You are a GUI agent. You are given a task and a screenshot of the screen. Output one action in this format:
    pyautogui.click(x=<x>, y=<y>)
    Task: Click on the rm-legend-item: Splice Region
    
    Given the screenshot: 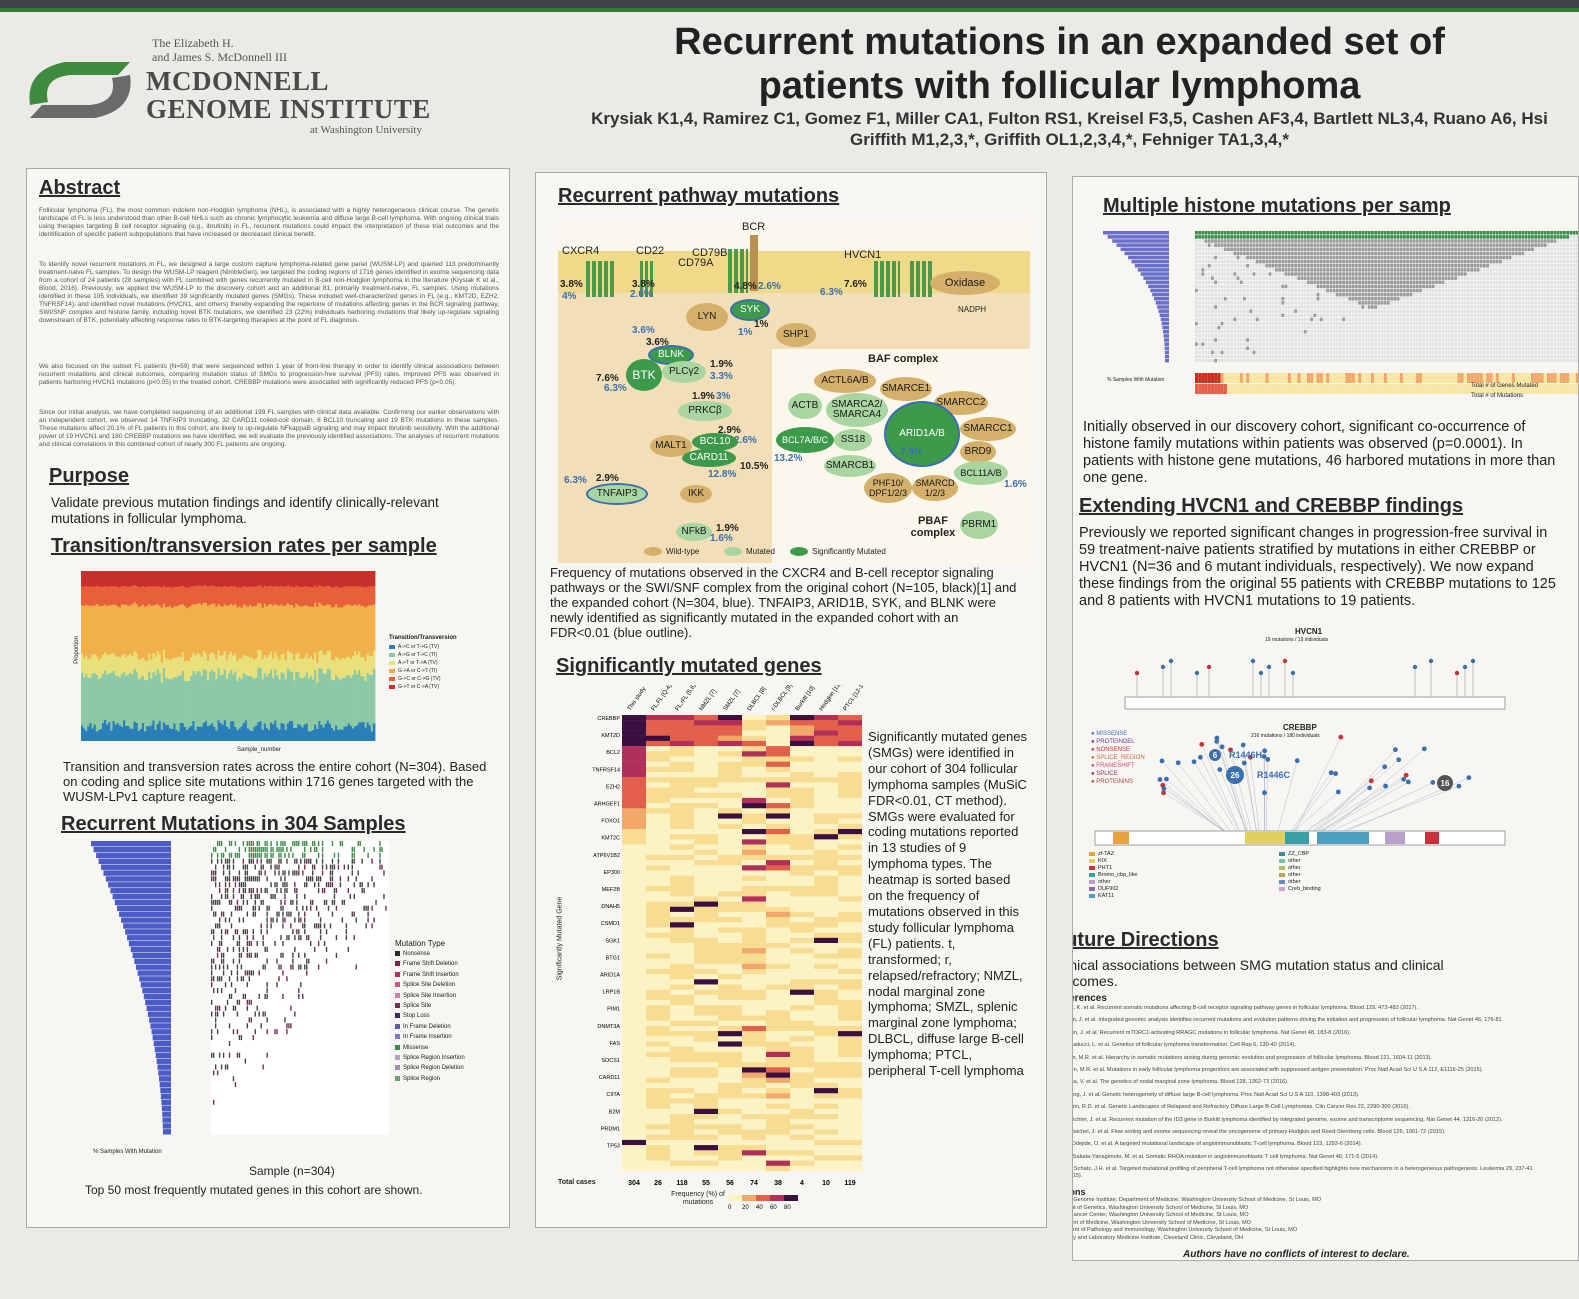 What is the action you would take?
    pyautogui.click(x=417, y=1078)
    